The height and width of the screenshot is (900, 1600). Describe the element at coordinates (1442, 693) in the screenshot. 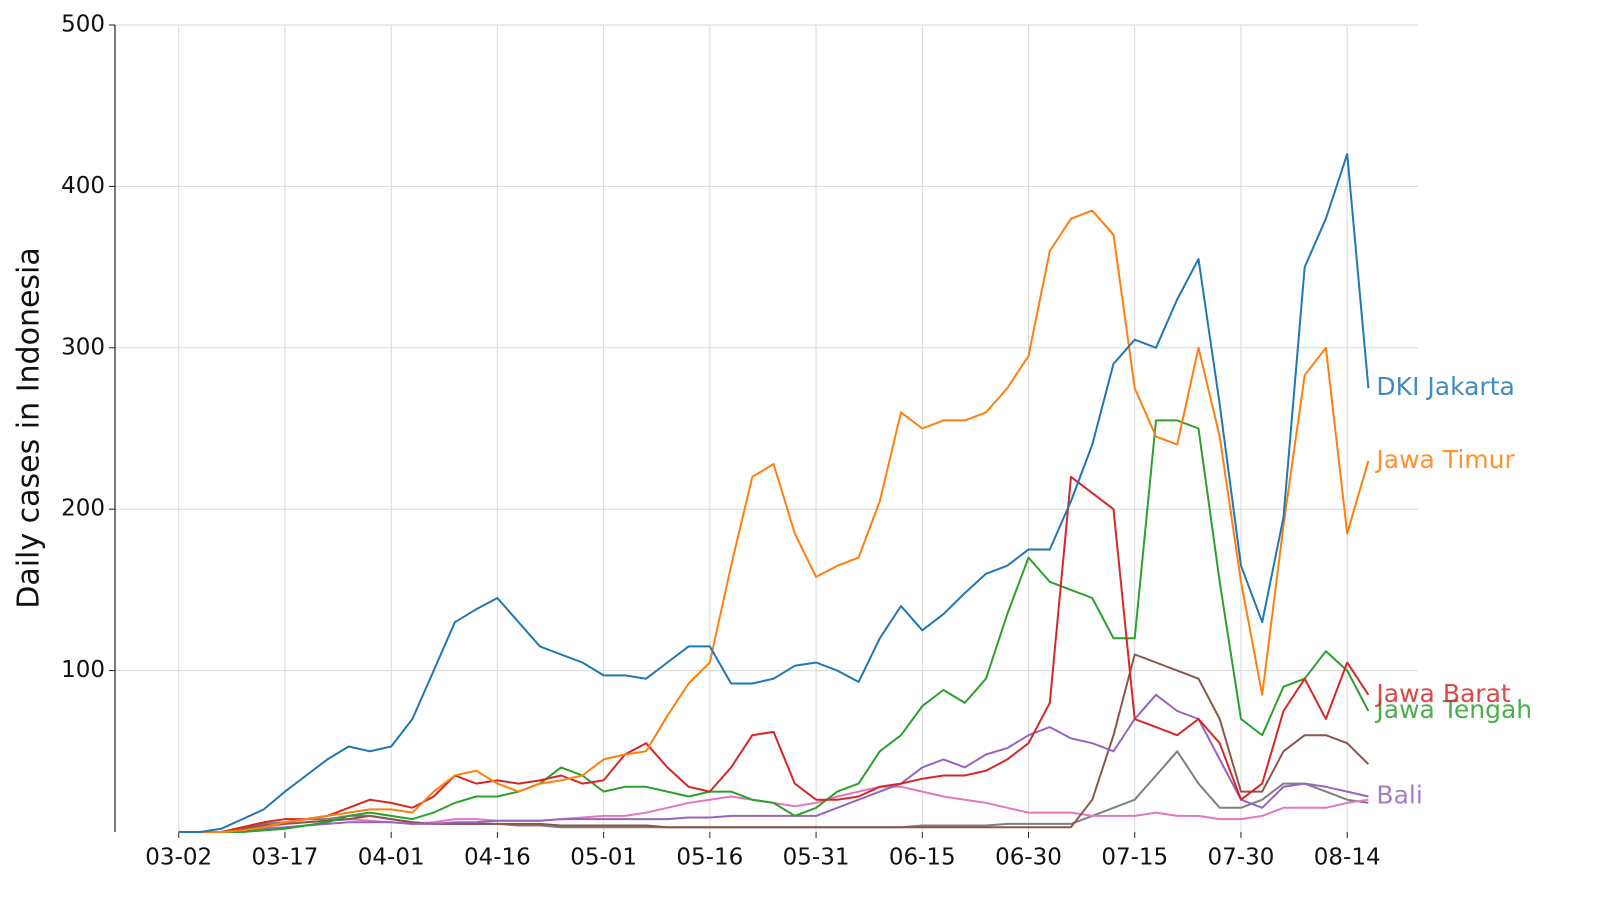

I see `series-label: Jawa Barat` at that location.